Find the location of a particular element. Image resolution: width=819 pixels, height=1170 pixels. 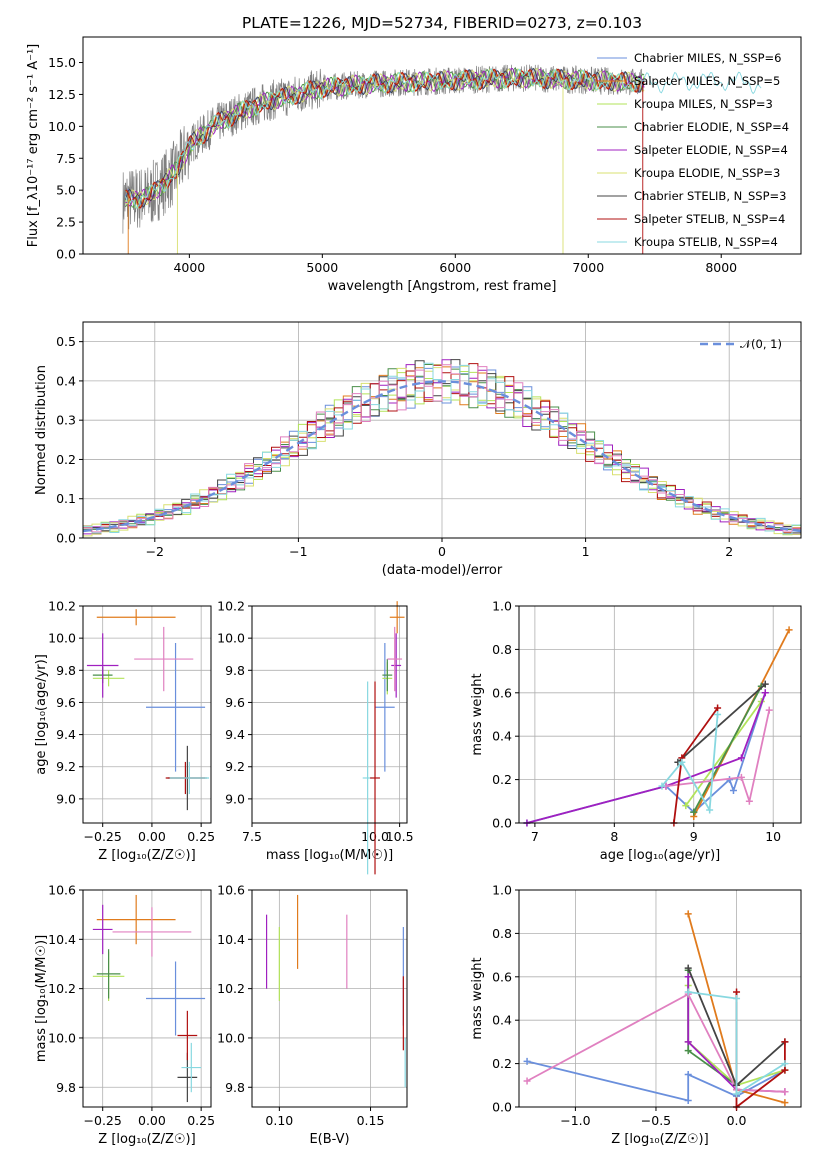

legend-entry: Kroupa MILES, N_SSP=3 is located at coordinates (703, 104).